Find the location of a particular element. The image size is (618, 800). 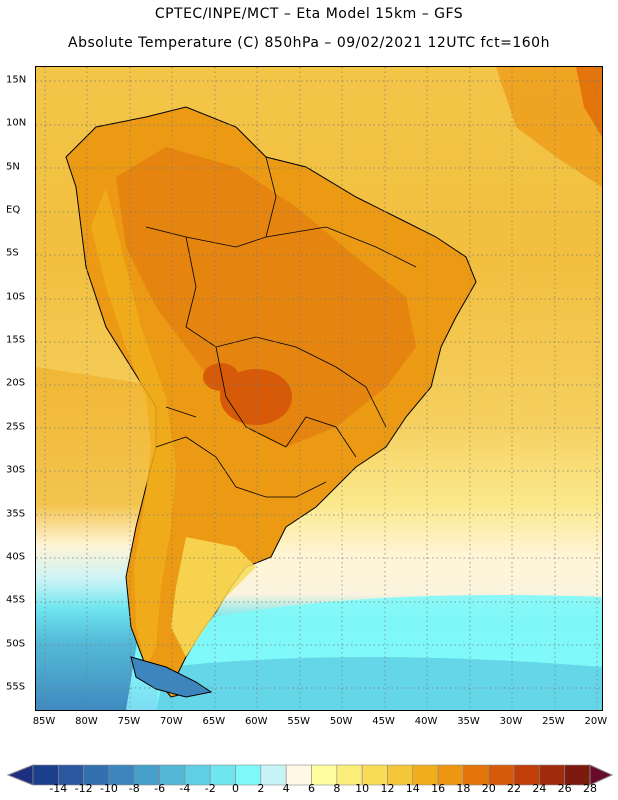

lat-label: 5N is located at coordinates (13, 167).